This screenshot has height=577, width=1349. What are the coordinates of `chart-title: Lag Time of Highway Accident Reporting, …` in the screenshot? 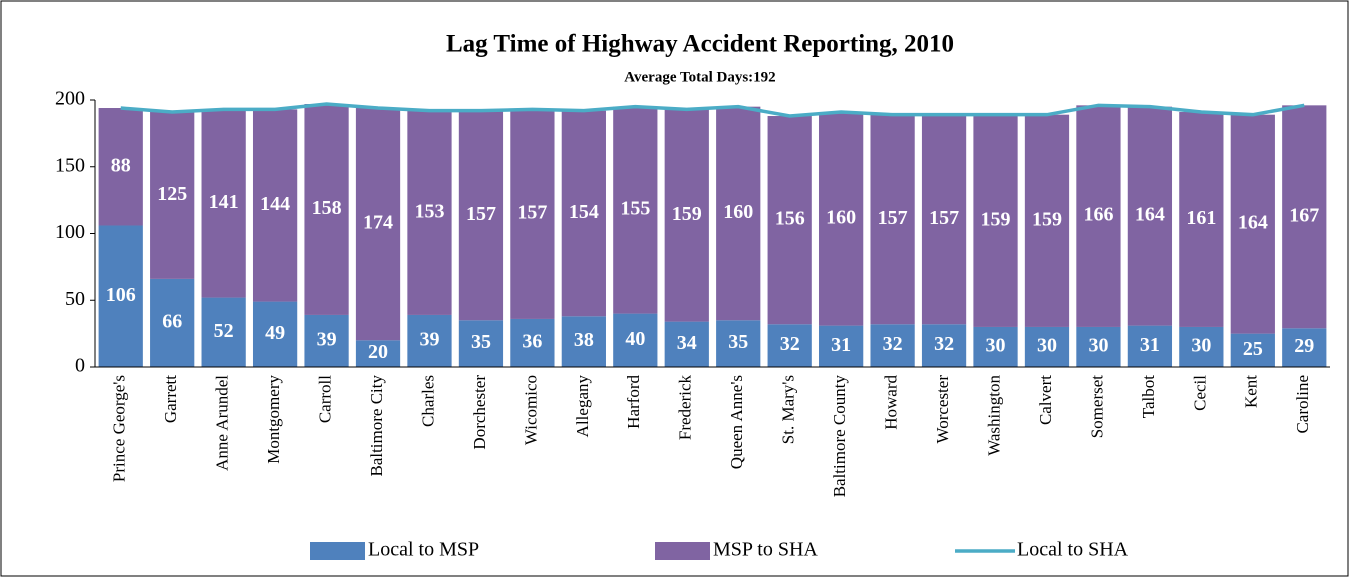 It's located at (700, 44).